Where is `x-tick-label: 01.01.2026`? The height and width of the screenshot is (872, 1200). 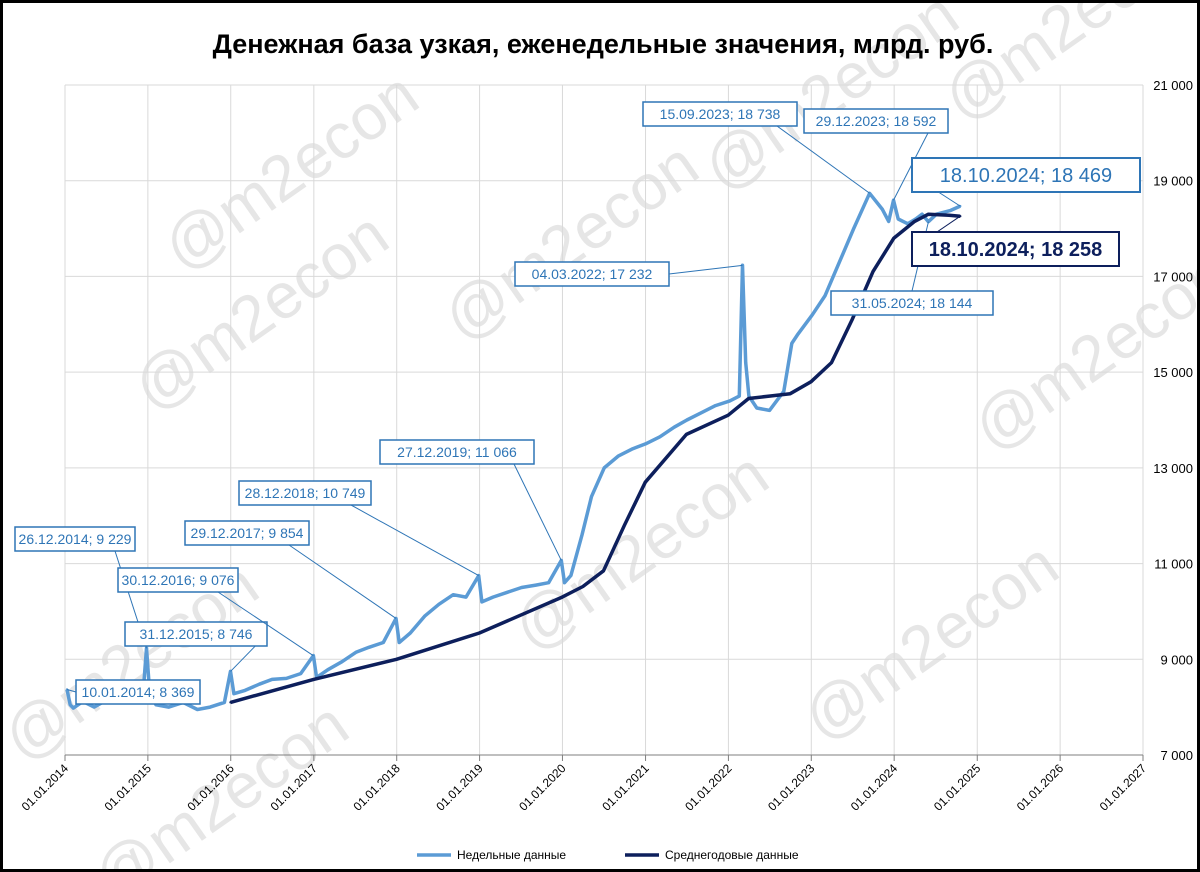
x-tick-label: 01.01.2026 is located at coordinates (1040, 787).